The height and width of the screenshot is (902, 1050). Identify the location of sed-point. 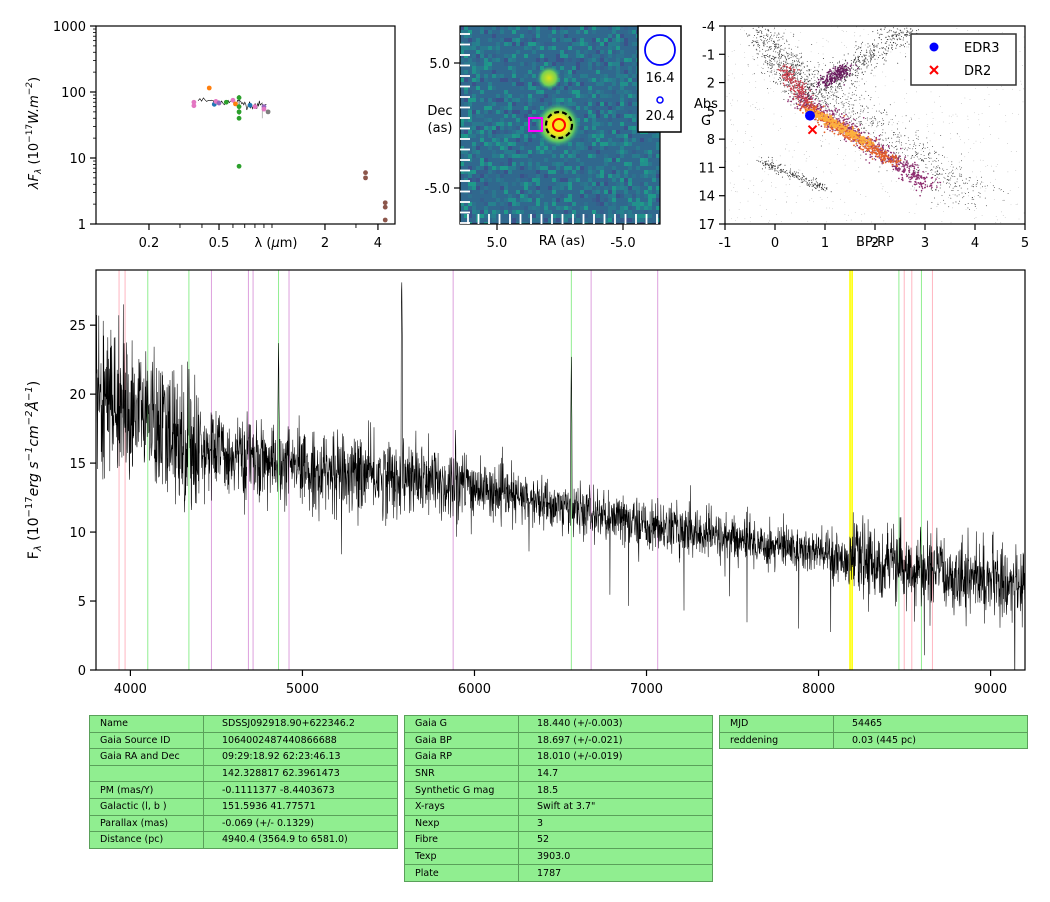
(239, 166).